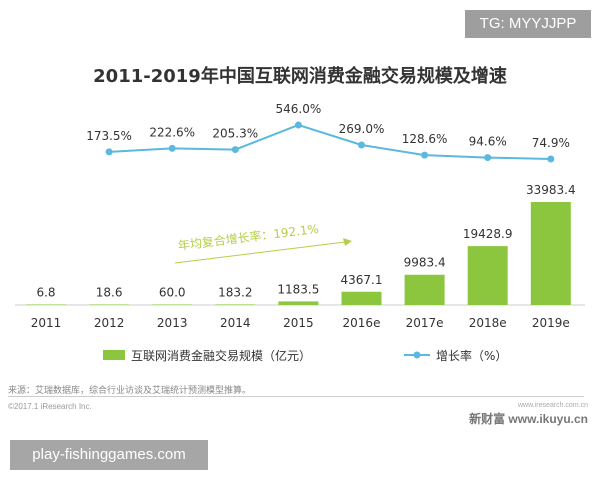  What do you see at coordinates (298, 289) in the screenshot?
I see `bar-label: 1183.5` at bounding box center [298, 289].